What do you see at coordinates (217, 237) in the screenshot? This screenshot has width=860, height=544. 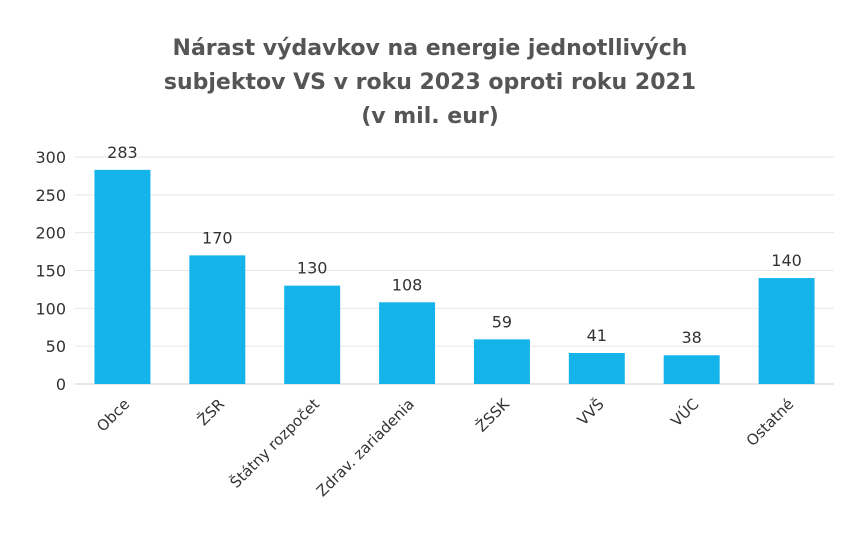 I see `data-label-2: 170` at bounding box center [217, 237].